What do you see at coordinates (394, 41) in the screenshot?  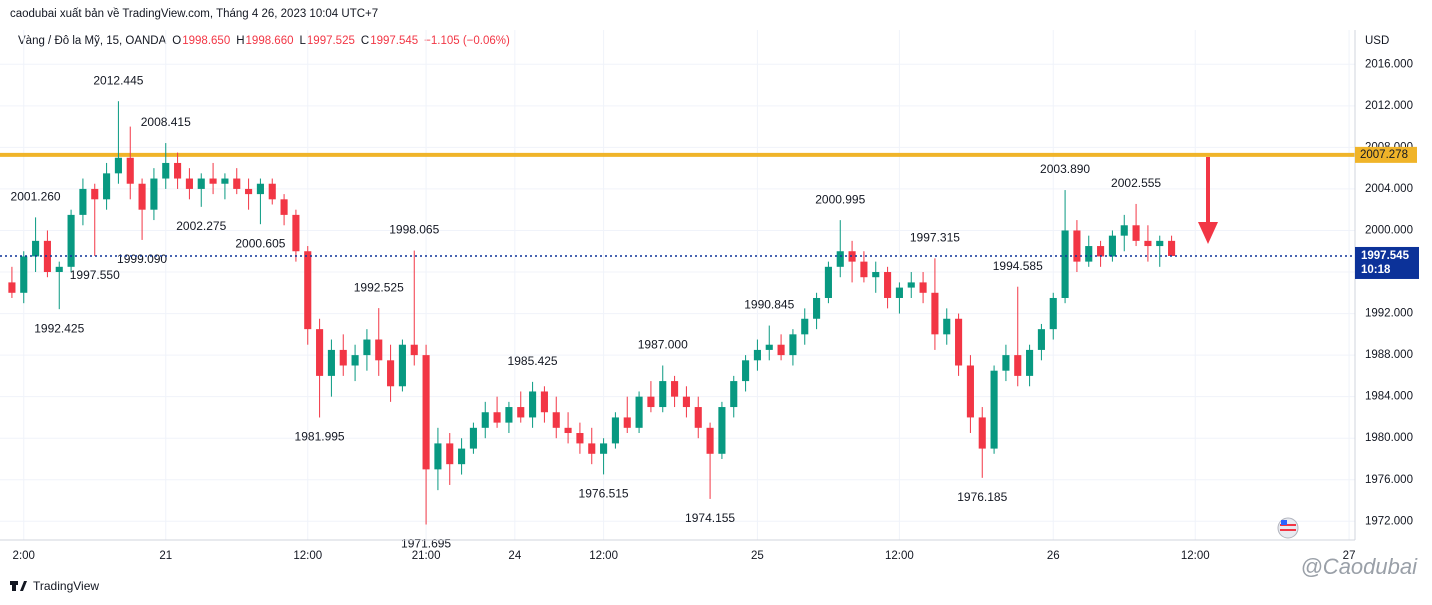 I see `ohlc-value: 1997.545` at bounding box center [394, 41].